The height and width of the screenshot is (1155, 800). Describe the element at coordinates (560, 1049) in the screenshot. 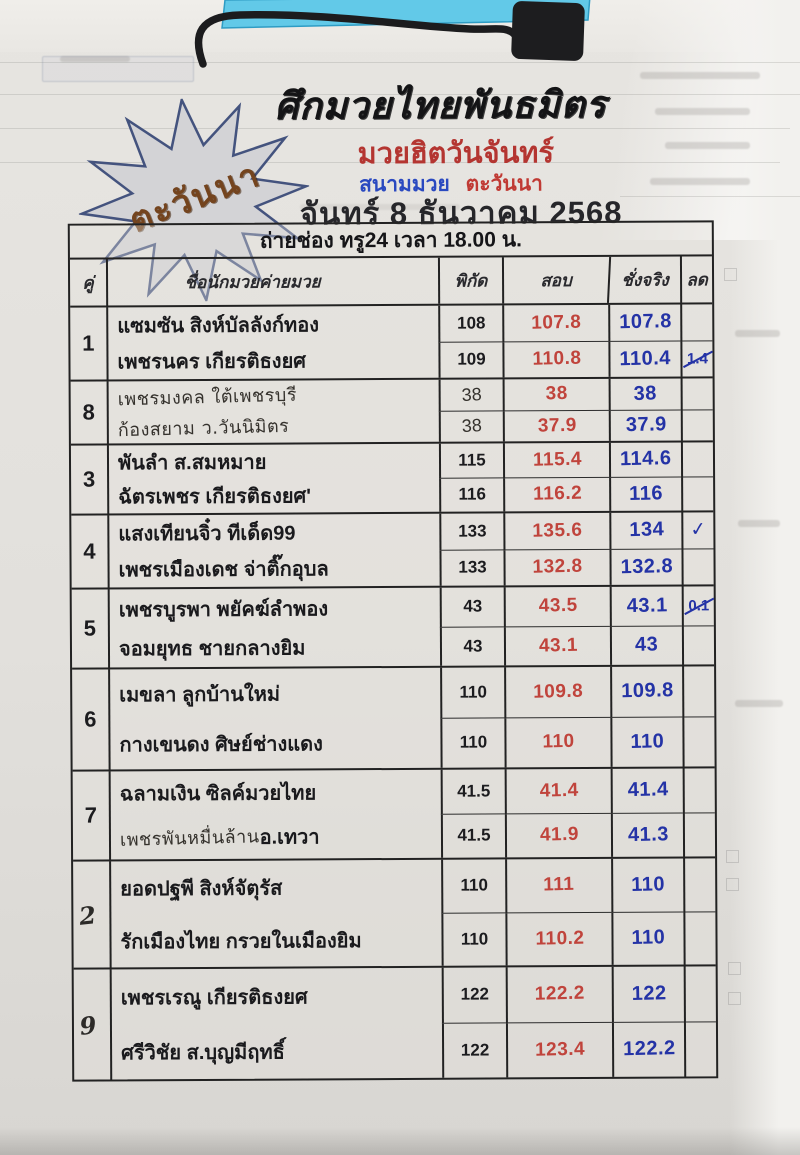

I see `trial-weight-value: 123.4` at that location.